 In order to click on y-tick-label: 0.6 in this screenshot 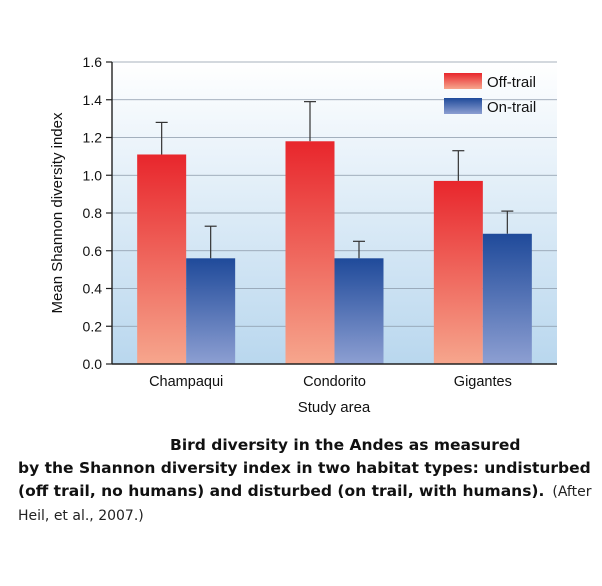, I will do `click(93, 251)`.